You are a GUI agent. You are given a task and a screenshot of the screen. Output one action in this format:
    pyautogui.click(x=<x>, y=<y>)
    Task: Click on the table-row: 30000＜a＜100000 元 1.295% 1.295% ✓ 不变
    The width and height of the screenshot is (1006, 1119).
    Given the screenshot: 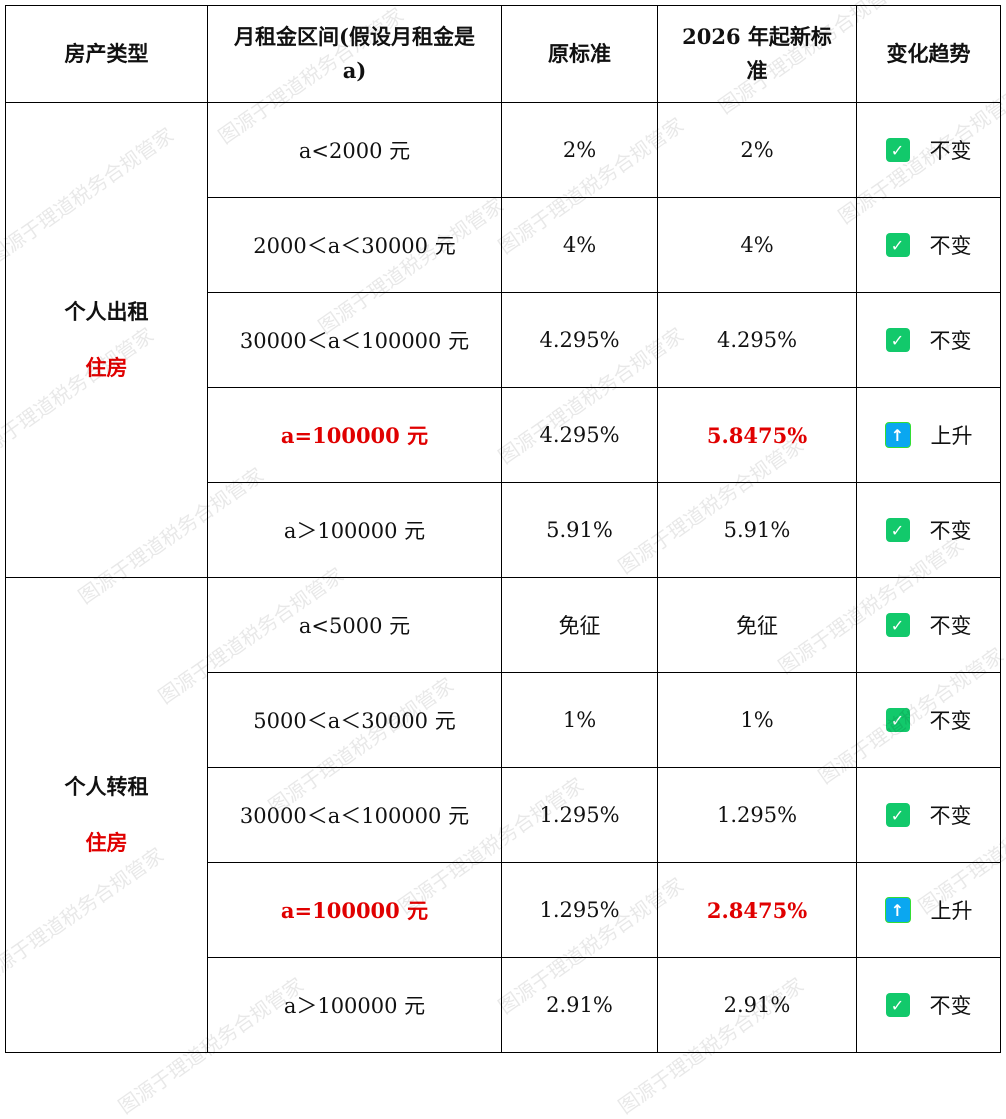 What is the action you would take?
    pyautogui.click(x=503, y=815)
    